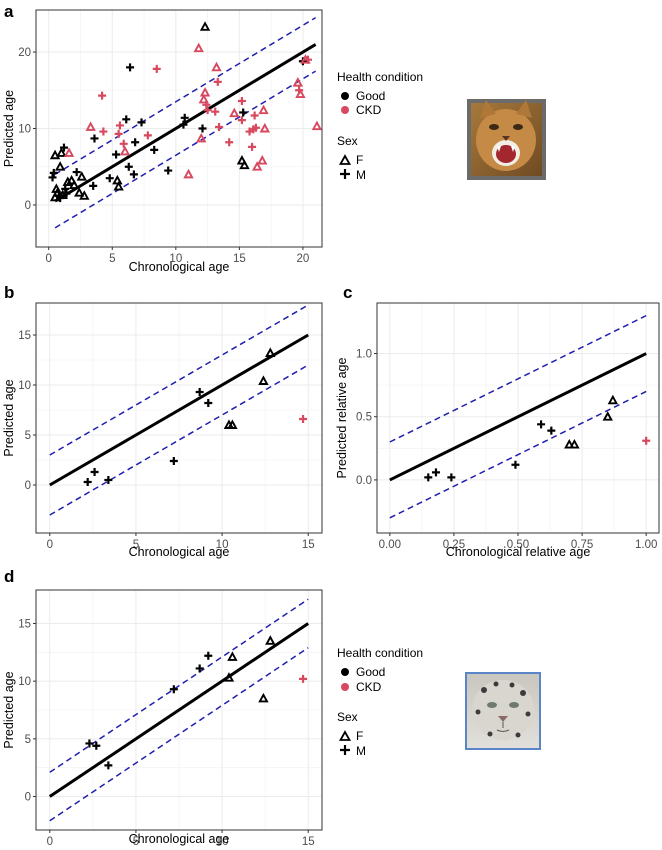 The image size is (662, 850). I want to click on lower-band-line, so click(518, 454).